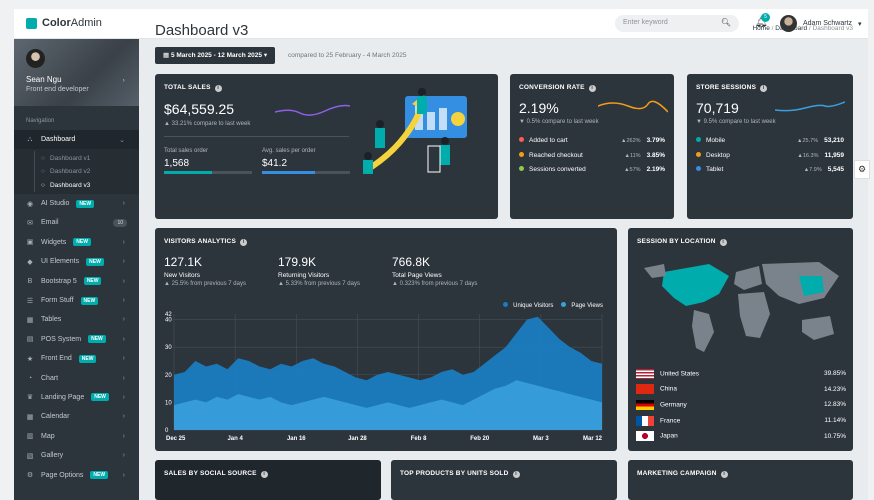  What do you see at coordinates (215, 55) in the screenshot?
I see `date-range-button: ▦ 5 March 2025 - 12 March 2025 ▾` at bounding box center [215, 55].